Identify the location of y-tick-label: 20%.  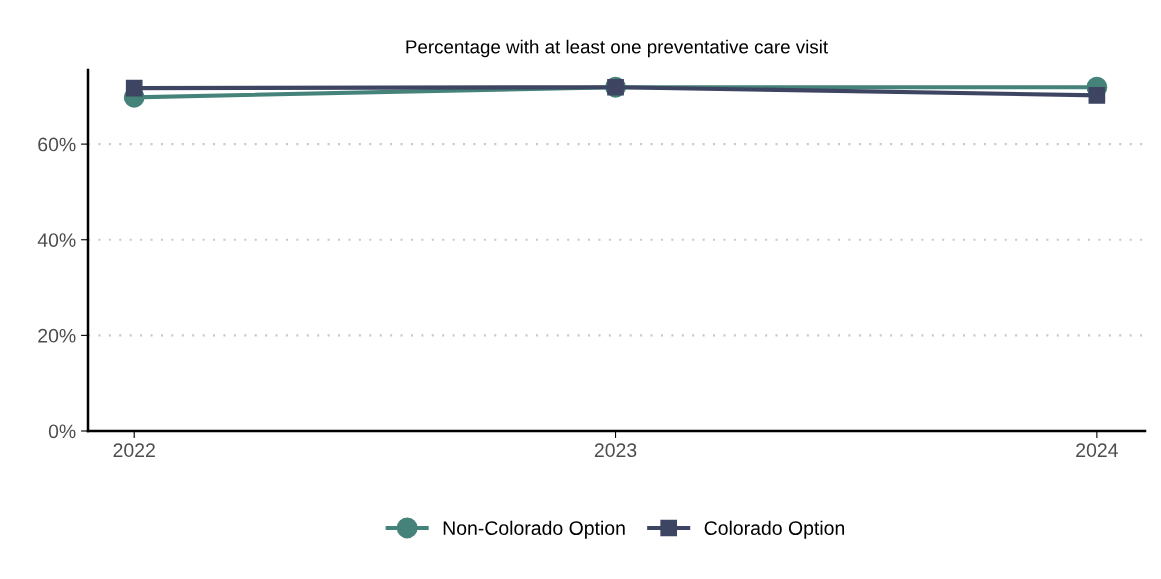
(57, 335).